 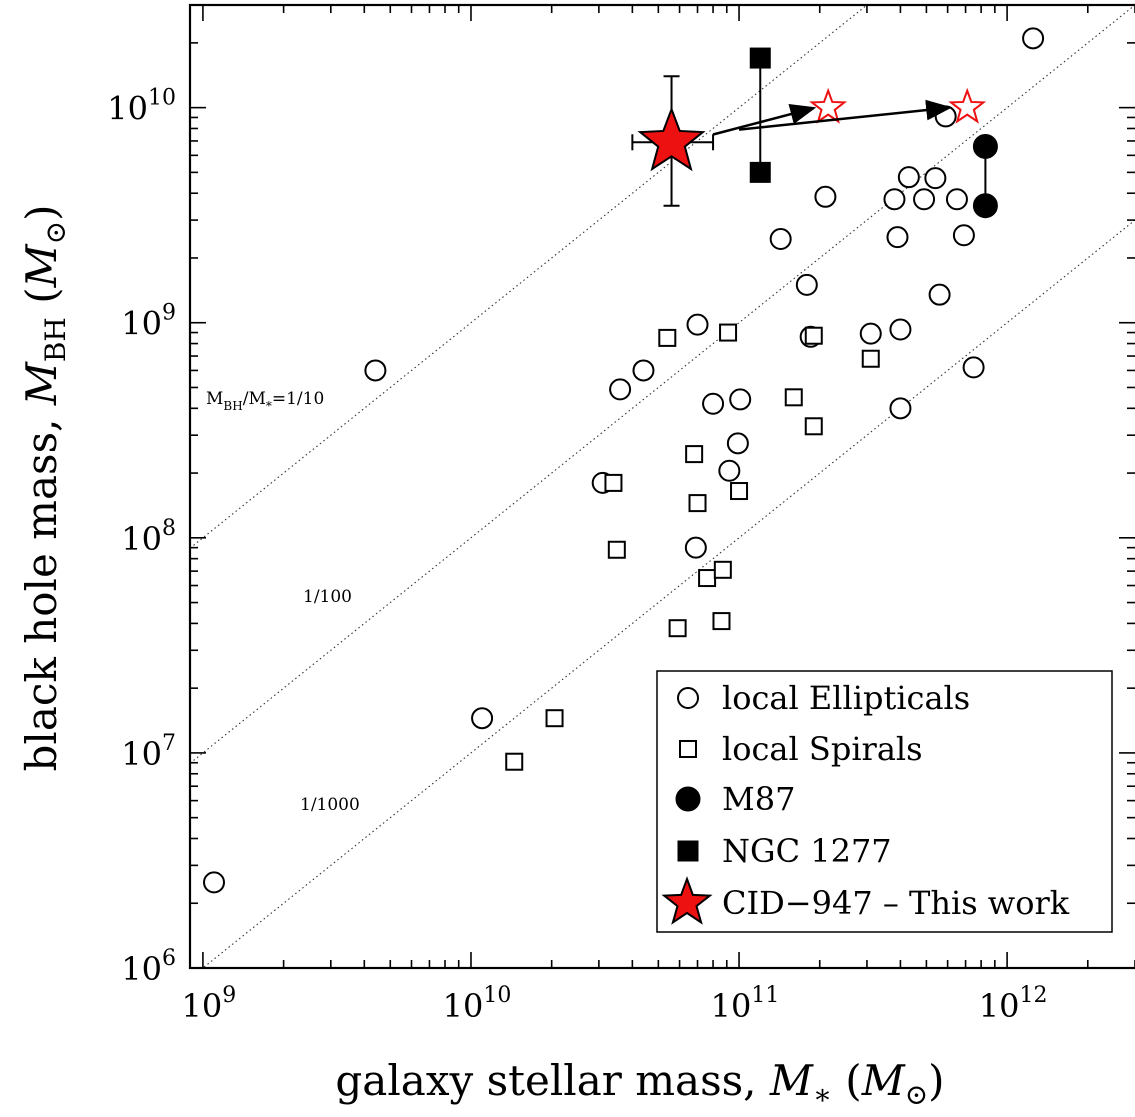 I want to click on legend-item: NGC 1277, so click(x=784, y=851).